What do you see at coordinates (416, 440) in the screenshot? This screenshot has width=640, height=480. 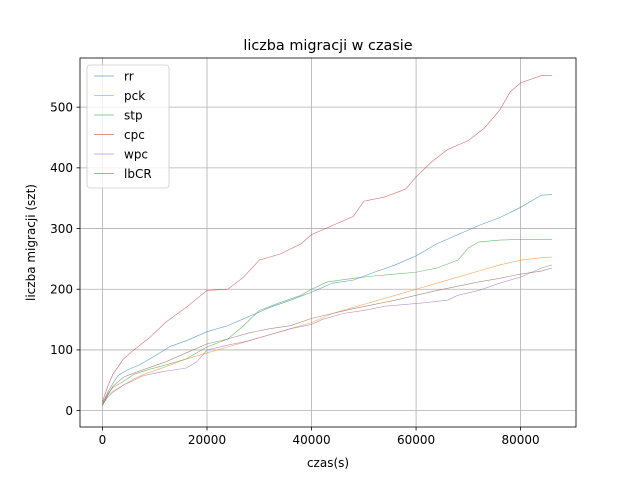 I see `x-tick-label: 60000` at bounding box center [416, 440].